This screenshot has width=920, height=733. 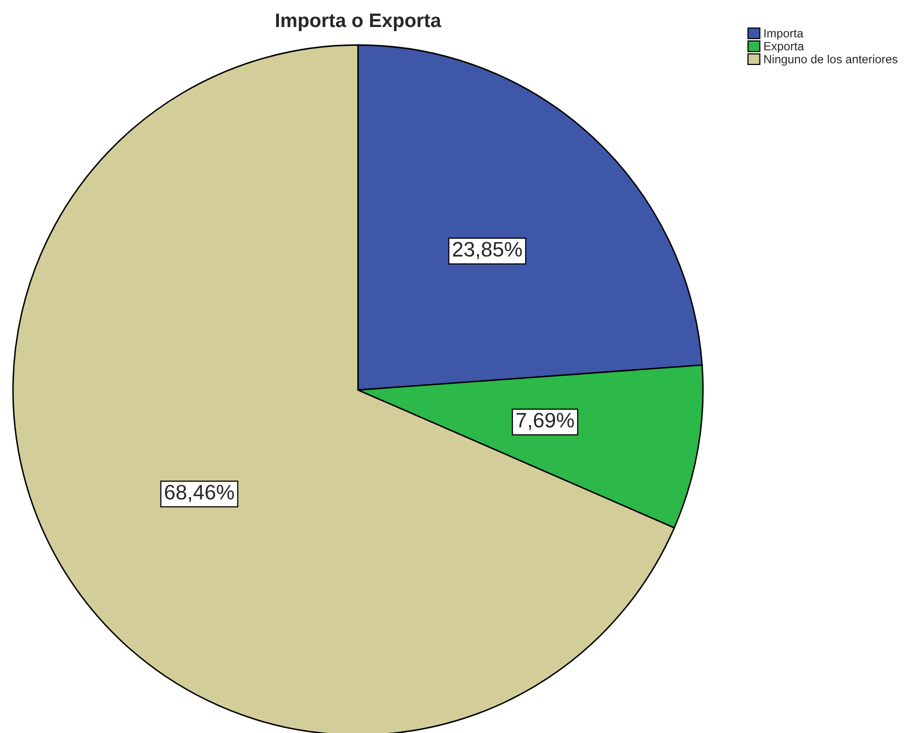 What do you see at coordinates (199, 493) in the screenshot?
I see `data-label: 68,46%` at bounding box center [199, 493].